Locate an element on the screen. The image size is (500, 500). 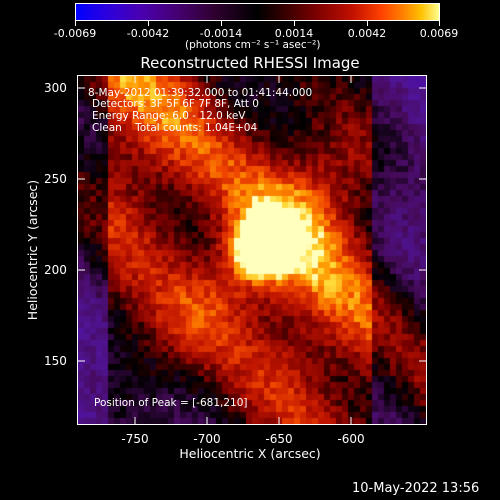
time-range-text: 8-May-2012 01:39:32.000 to 01:41:44.000 is located at coordinates (200, 93).